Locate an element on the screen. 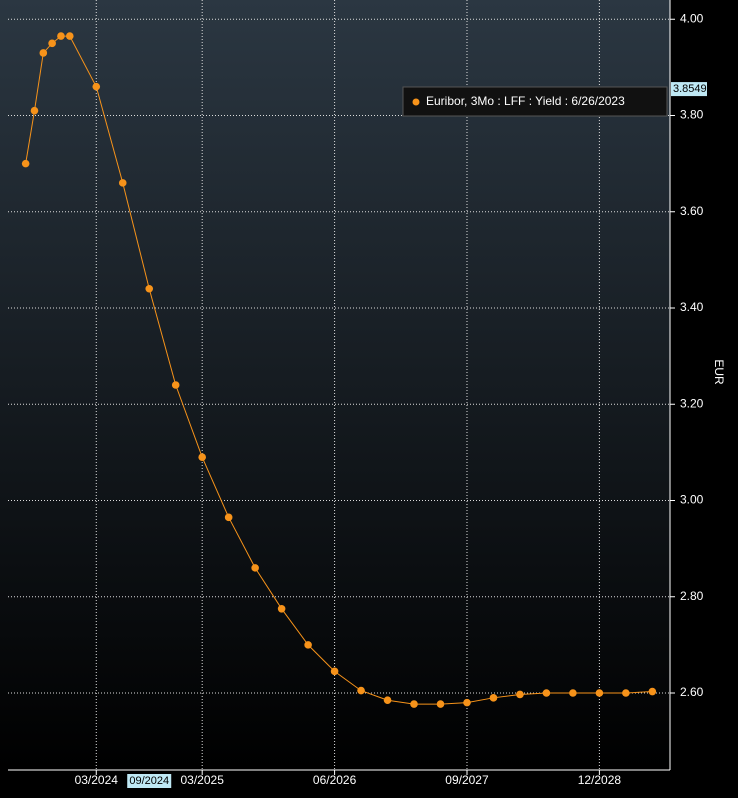  y-tick-label: 3.80 is located at coordinates (692, 115).